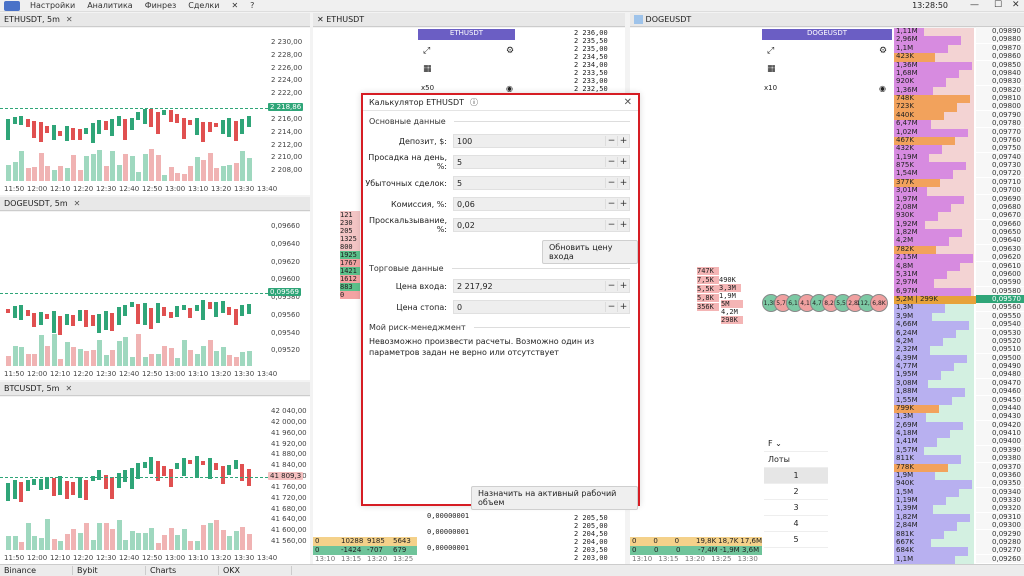 The image size is (1024, 576). What do you see at coordinates (959, 291) in the screenshot?
I see `book-row: 6,97M 0,09580` at bounding box center [959, 291].